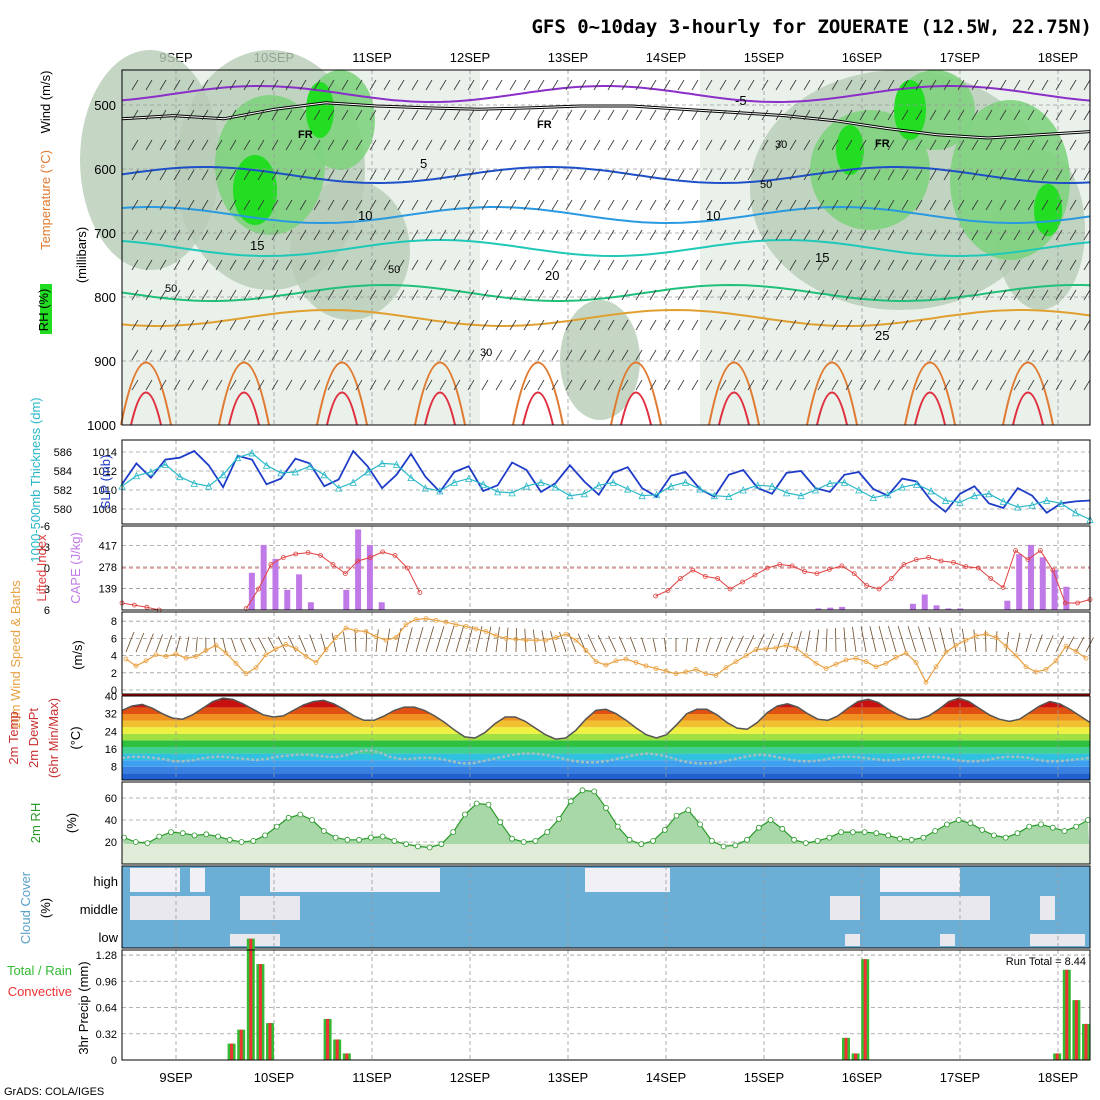  I want to click on rh-contour-label: 50, so click(766, 185).